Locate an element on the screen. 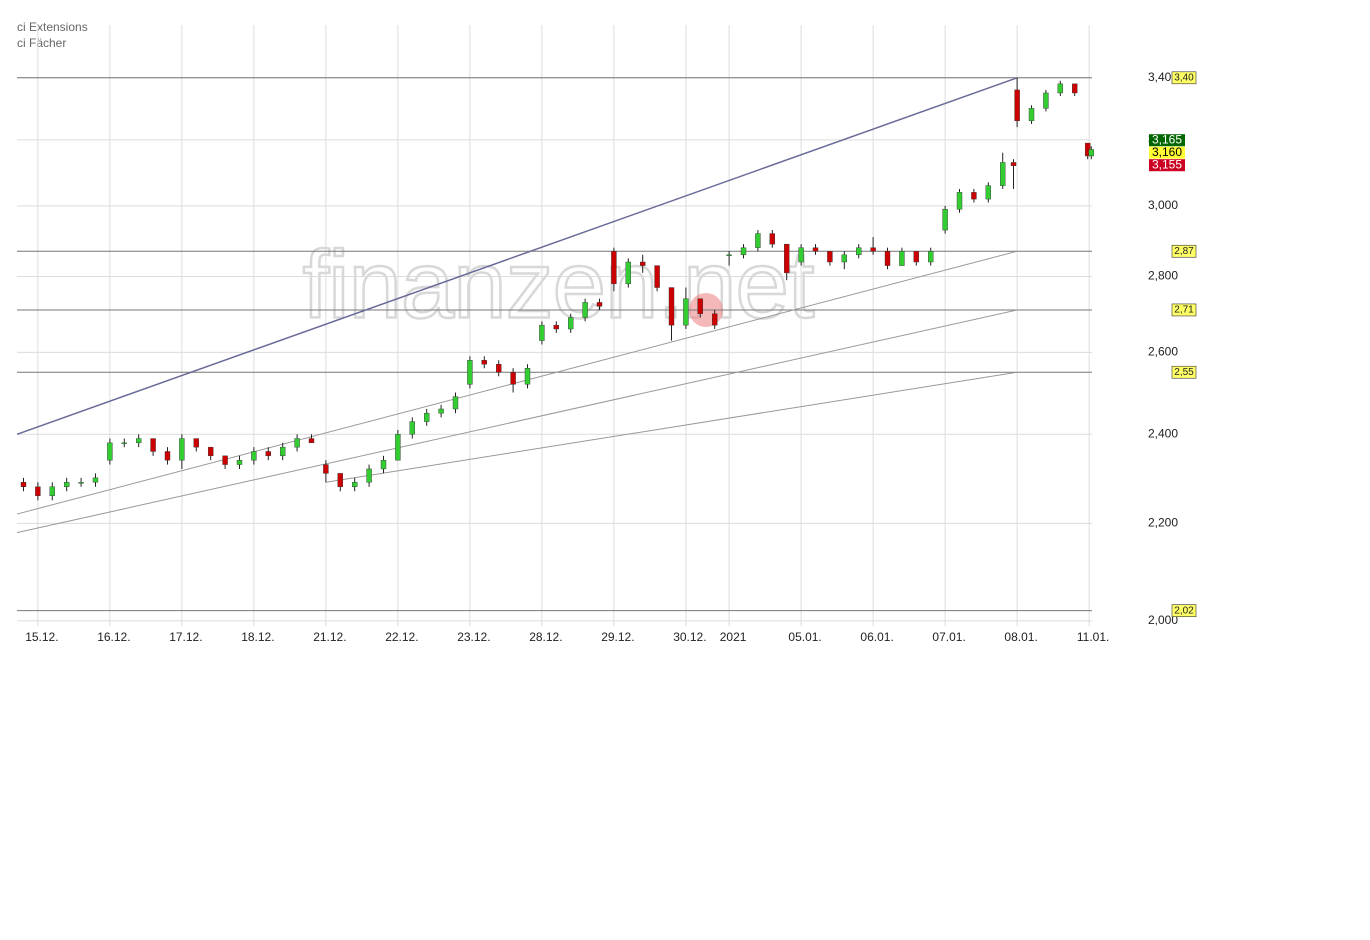 The width and height of the screenshot is (1370, 940). x-tick-label: 16.12. is located at coordinates (113, 637).